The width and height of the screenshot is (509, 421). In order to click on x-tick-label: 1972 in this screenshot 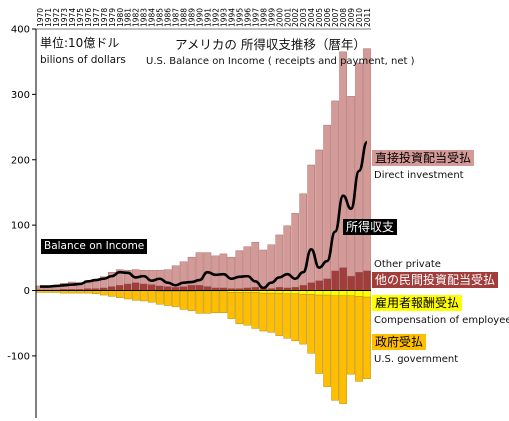, I will do `click(56, 17)`.